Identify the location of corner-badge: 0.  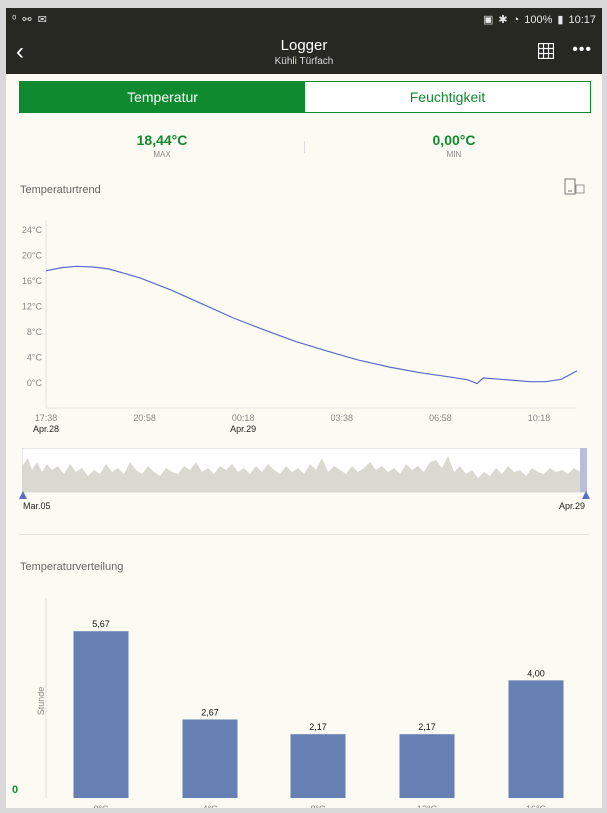
(15, 790).